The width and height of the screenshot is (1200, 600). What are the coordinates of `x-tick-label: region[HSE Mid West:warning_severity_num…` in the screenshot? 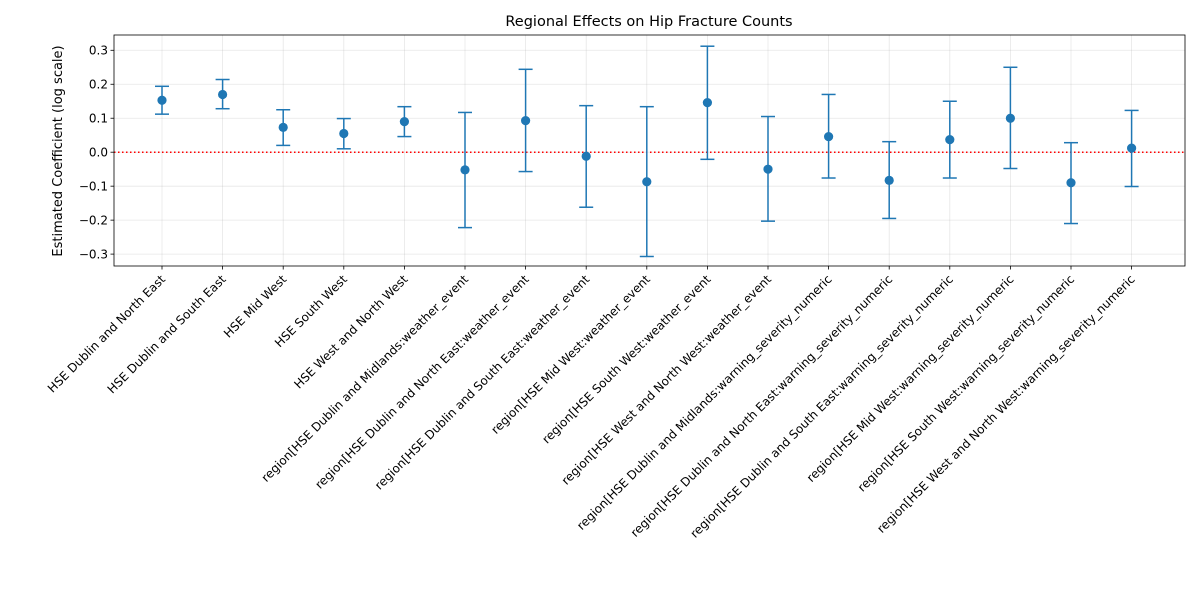 It's located at (910, 378).